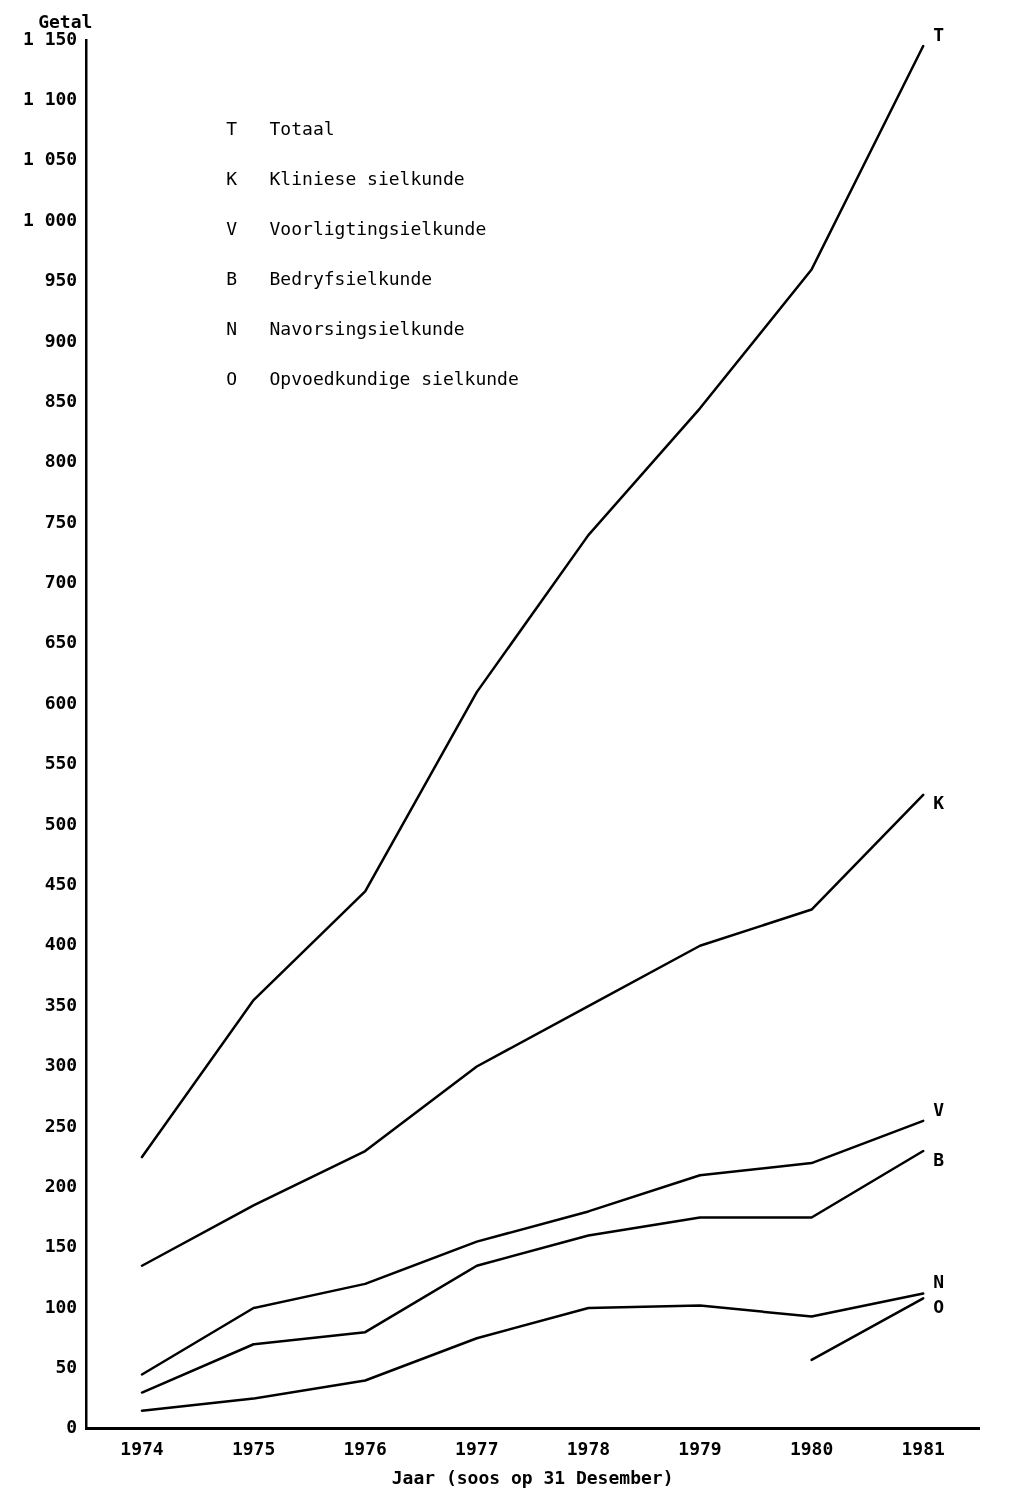 The width and height of the screenshot is (1019, 1504). Describe the element at coordinates (939, 34) in the screenshot. I see `series-label: T` at that location.